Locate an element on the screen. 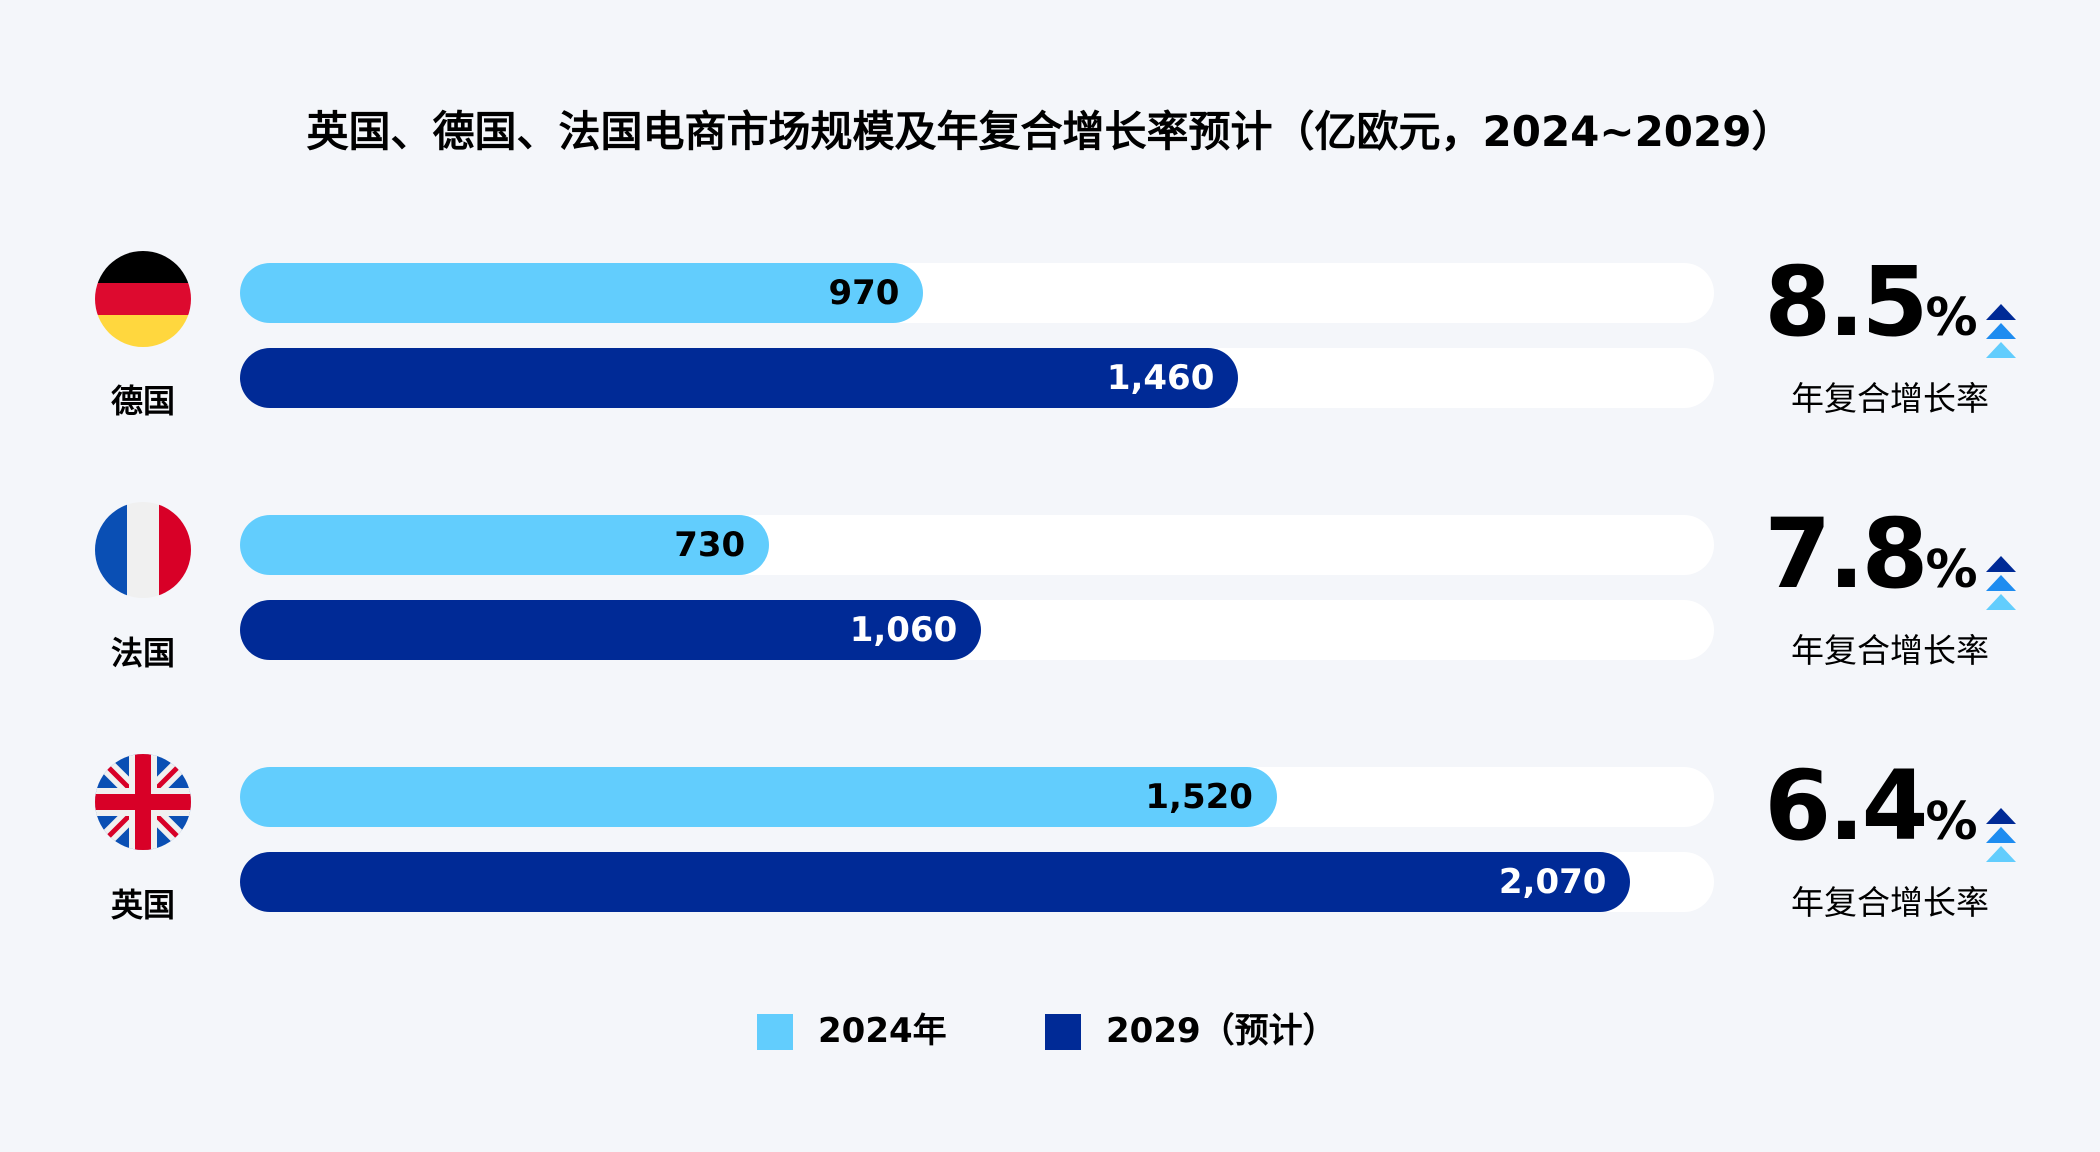  cagr-block: 7.8% 年复合增长率 is located at coordinates (1890, 588).